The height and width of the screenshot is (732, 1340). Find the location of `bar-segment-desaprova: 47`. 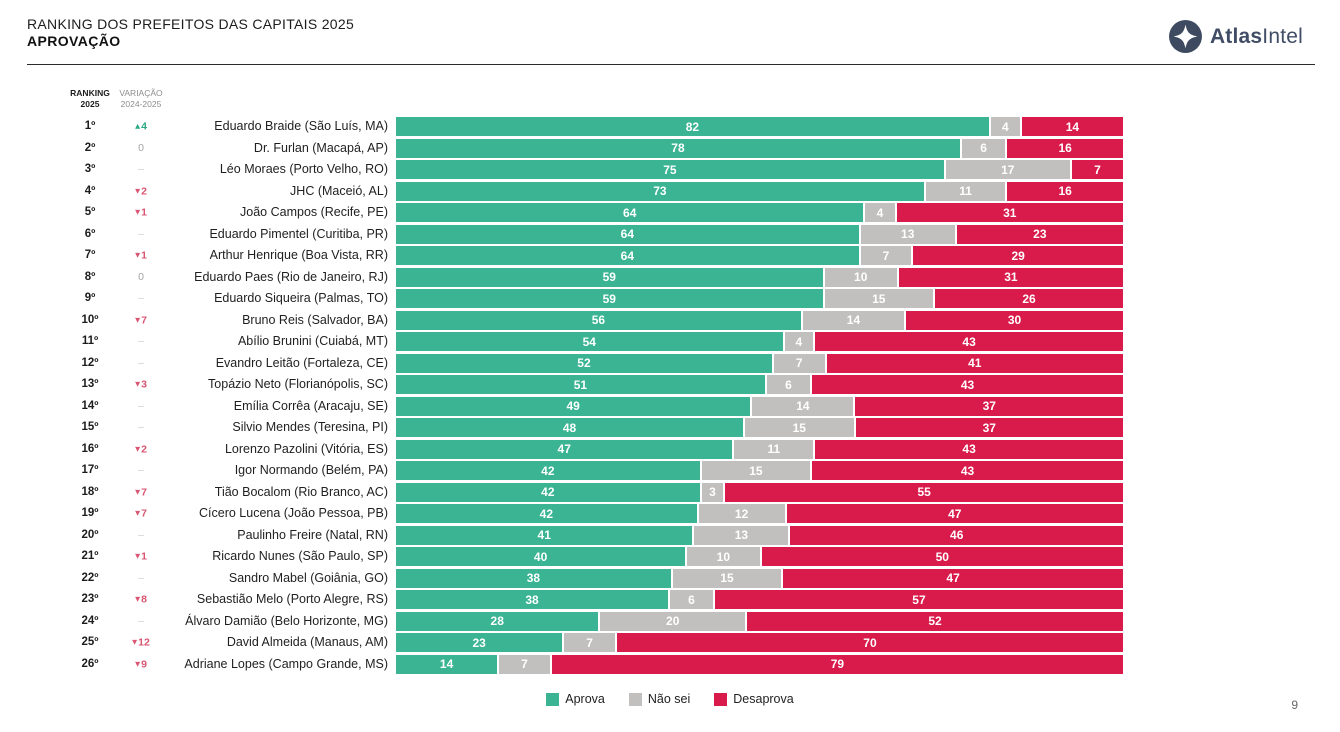

bar-segment-desaprova: 47 is located at coordinates (953, 578).